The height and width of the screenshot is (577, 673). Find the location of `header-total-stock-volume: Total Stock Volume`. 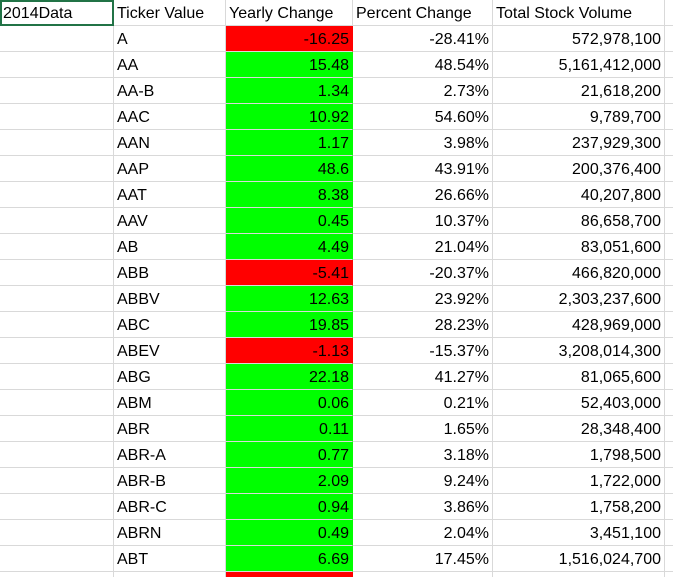

header-total-stock-volume: Total Stock Volume is located at coordinates (579, 13).